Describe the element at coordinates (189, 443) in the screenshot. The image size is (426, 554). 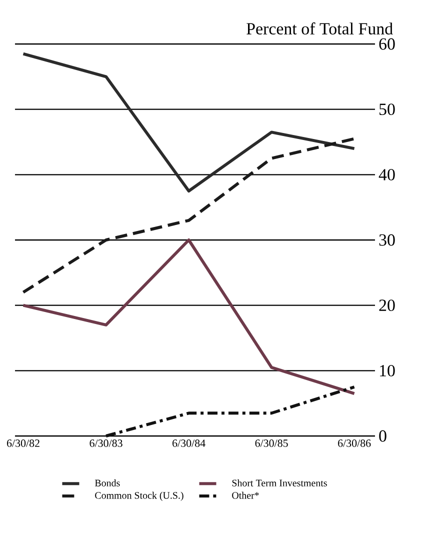
I see `x-tick-label: 6/30/84` at that location.